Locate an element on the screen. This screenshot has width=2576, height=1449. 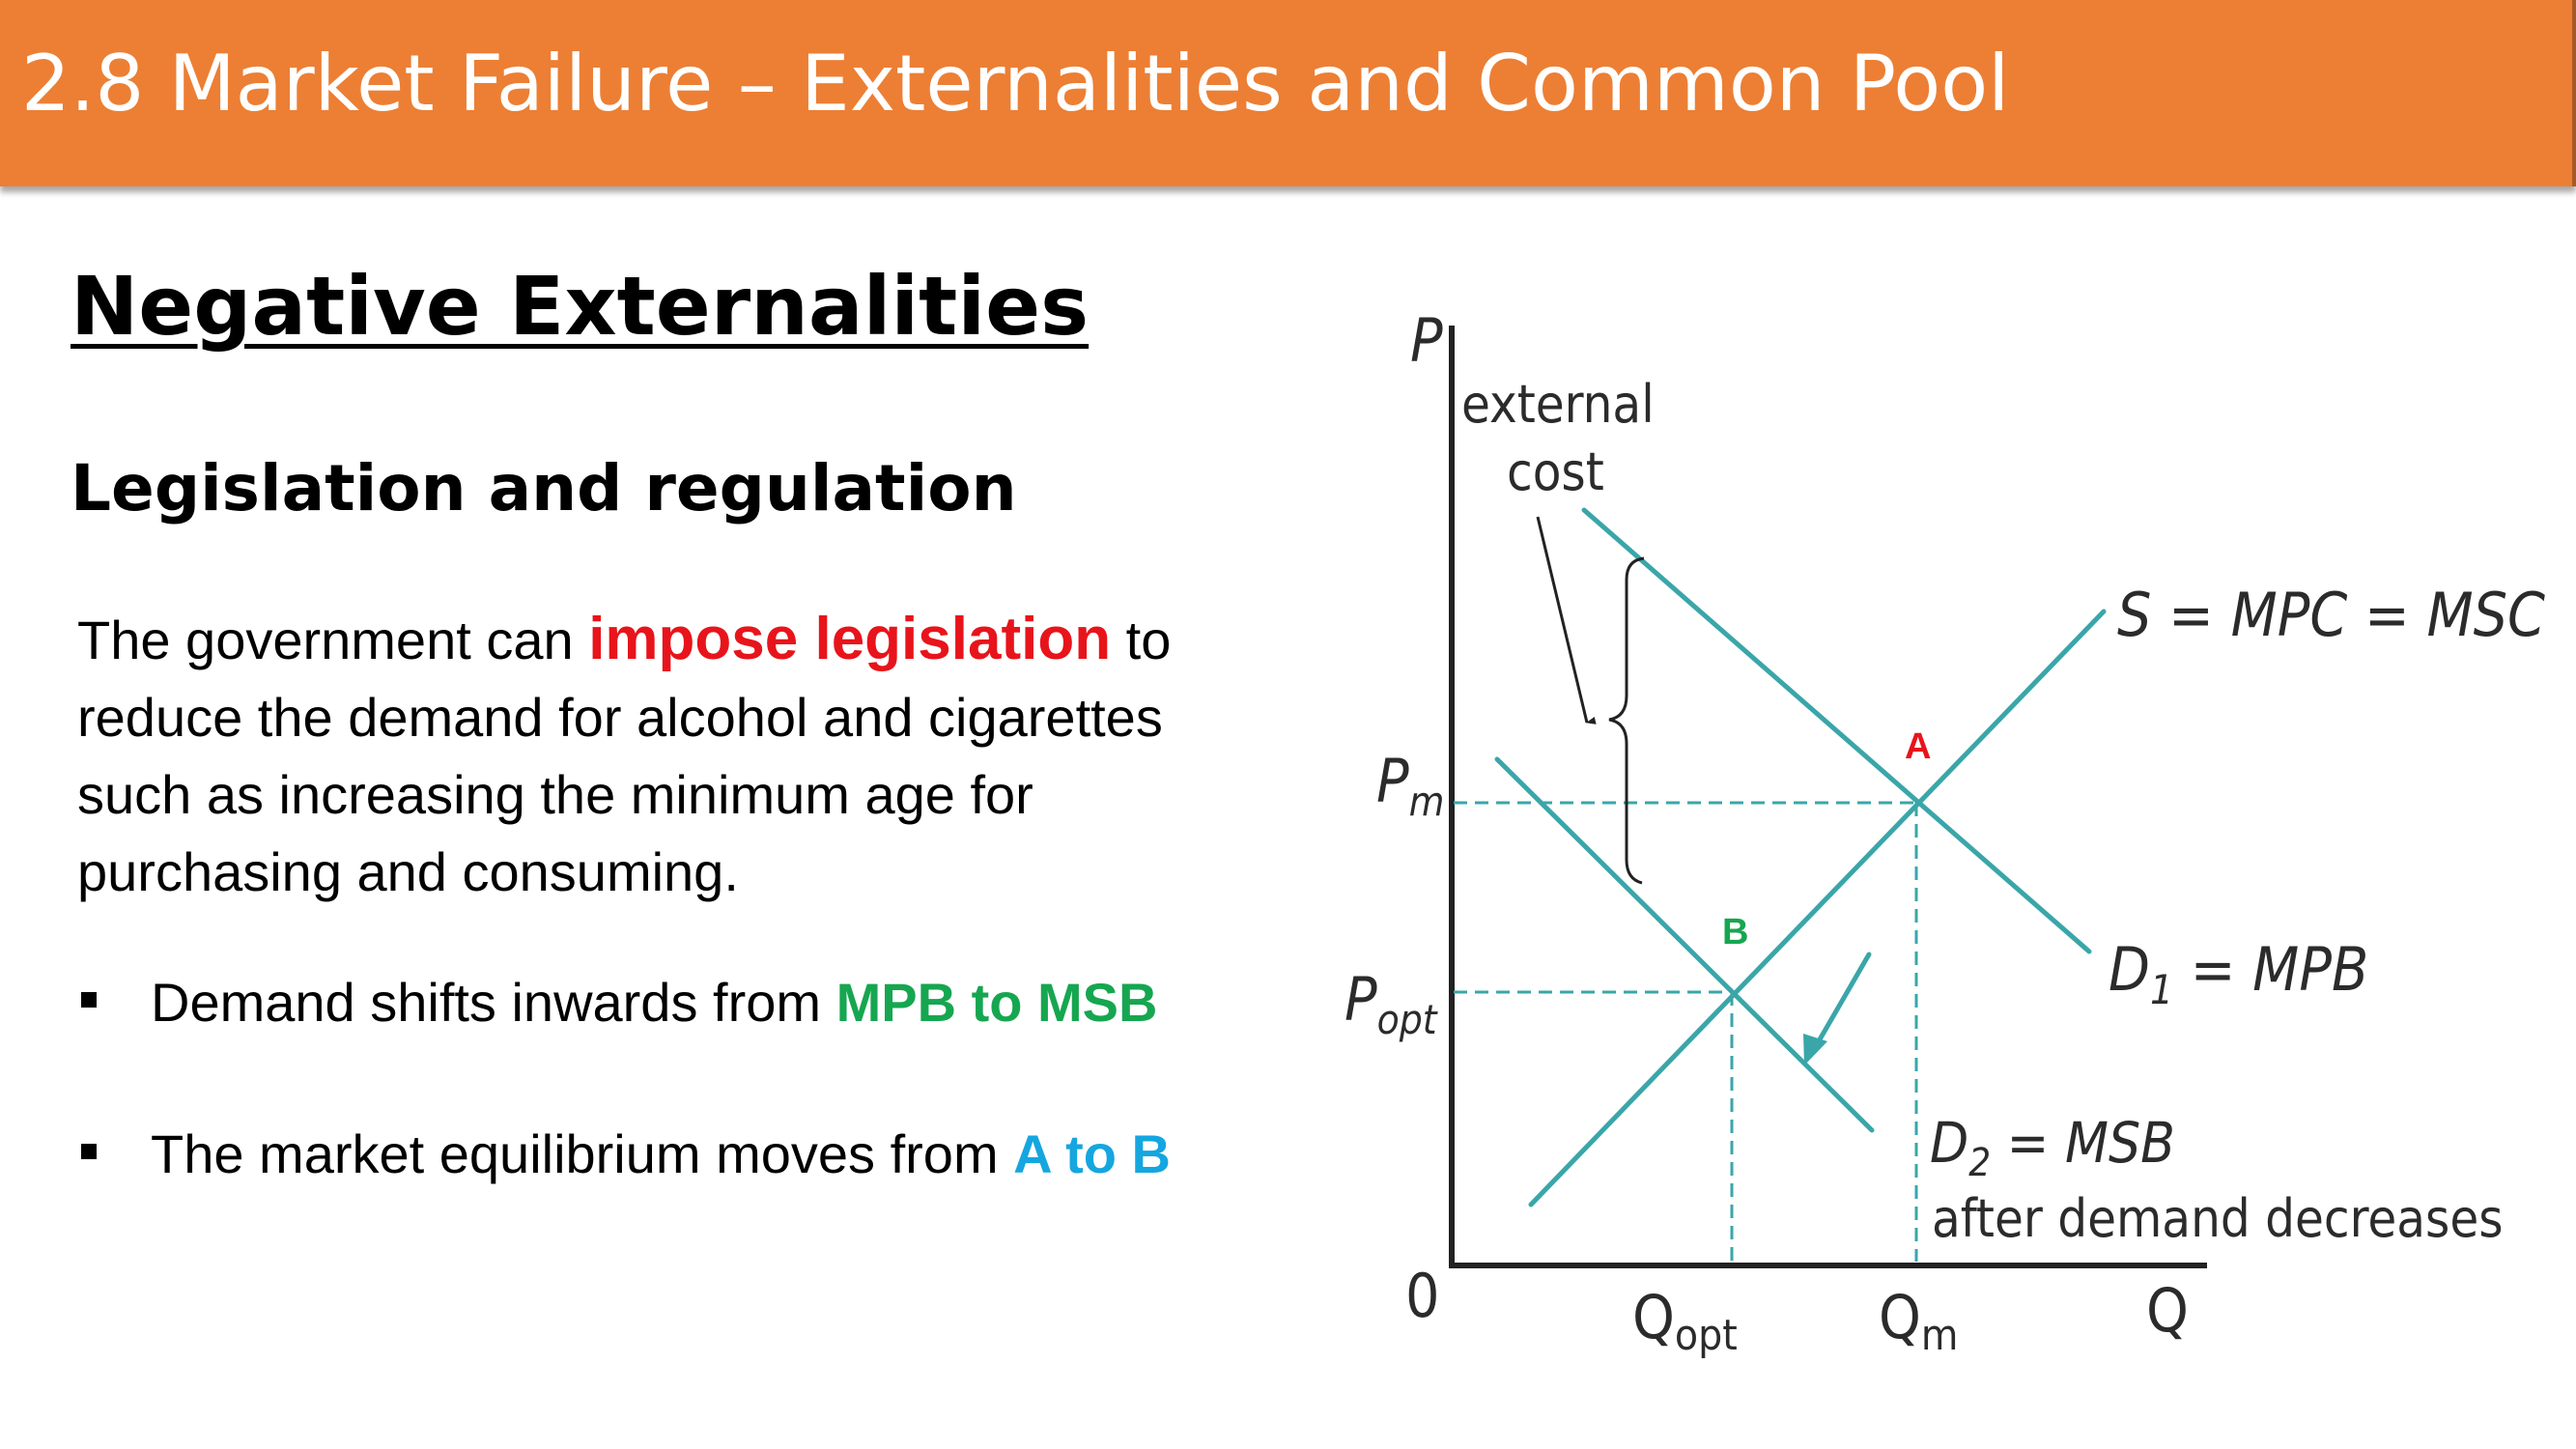
pm-label-sub: m is located at coordinates (1427, 801).